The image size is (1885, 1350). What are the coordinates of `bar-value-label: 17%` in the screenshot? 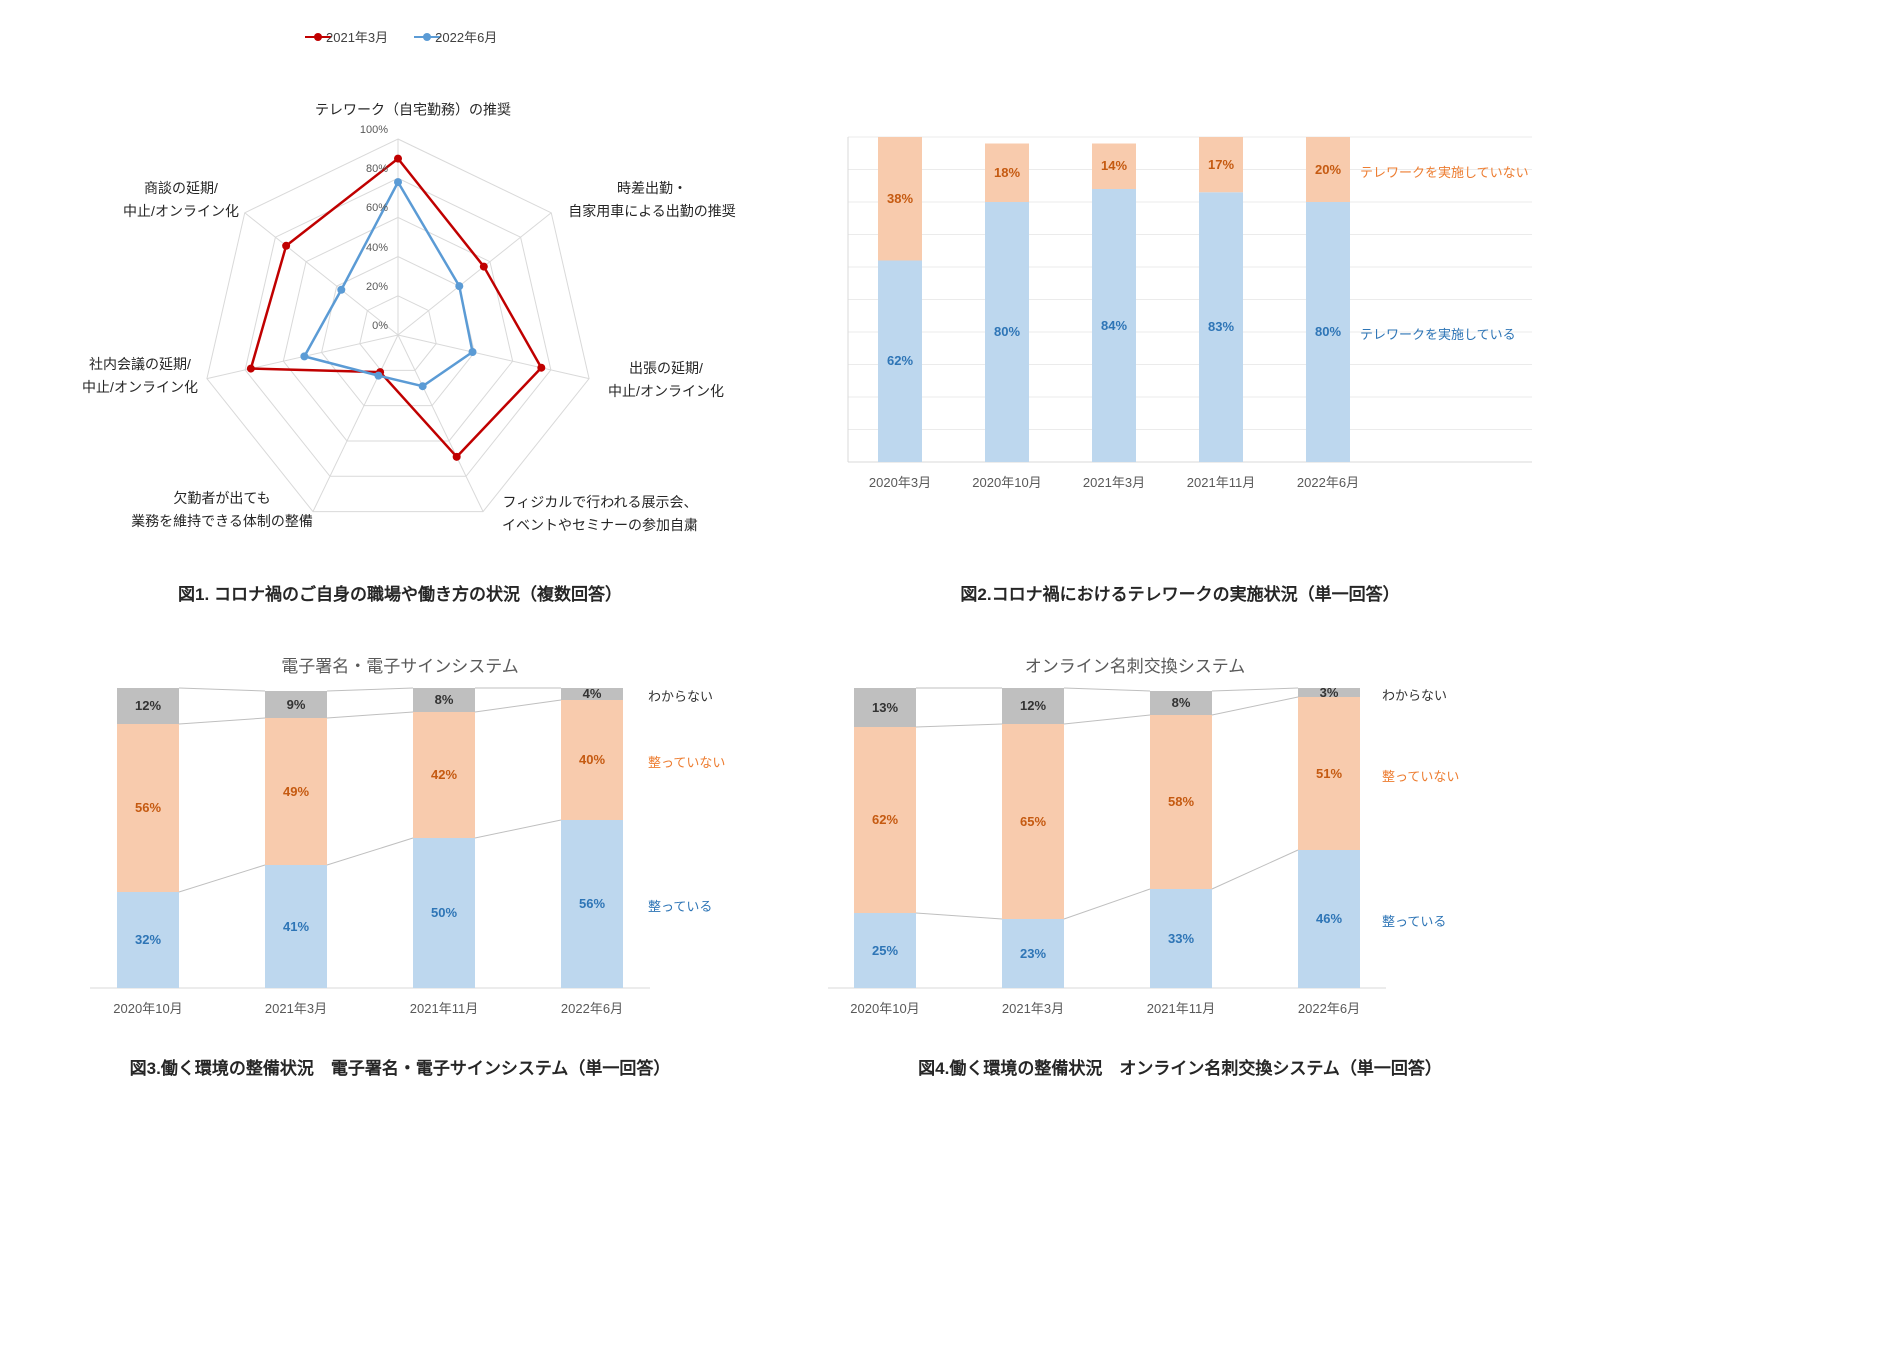 It's located at (1221, 164).